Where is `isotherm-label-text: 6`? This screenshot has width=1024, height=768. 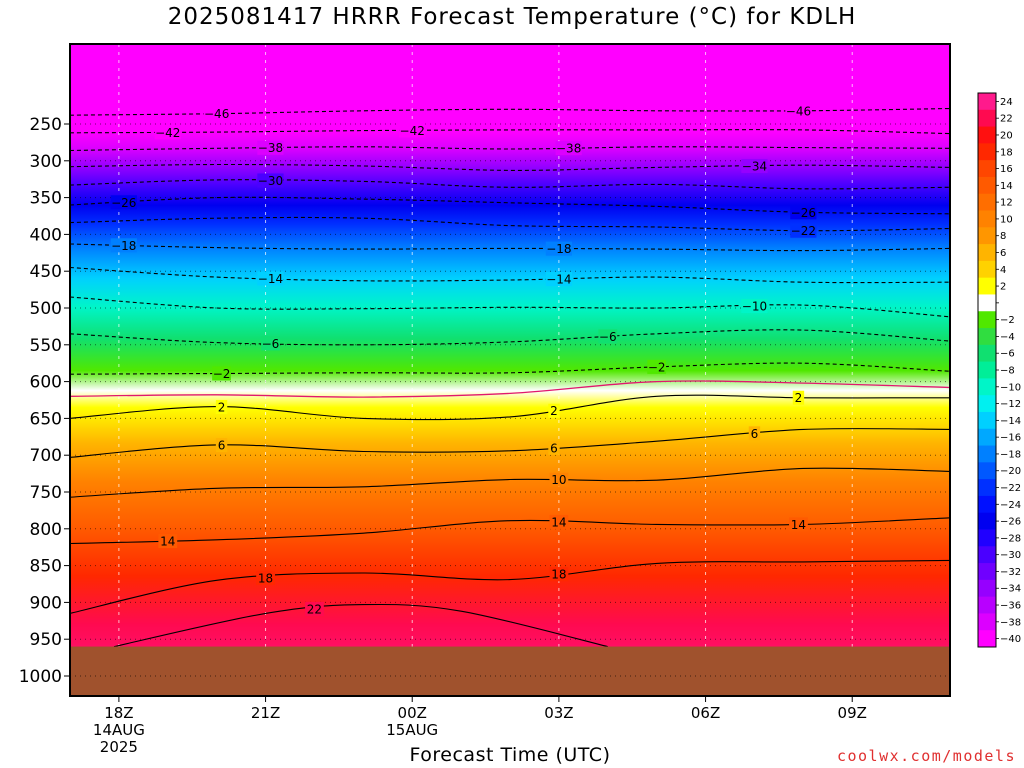
isotherm-label-text: 6 is located at coordinates (755, 434).